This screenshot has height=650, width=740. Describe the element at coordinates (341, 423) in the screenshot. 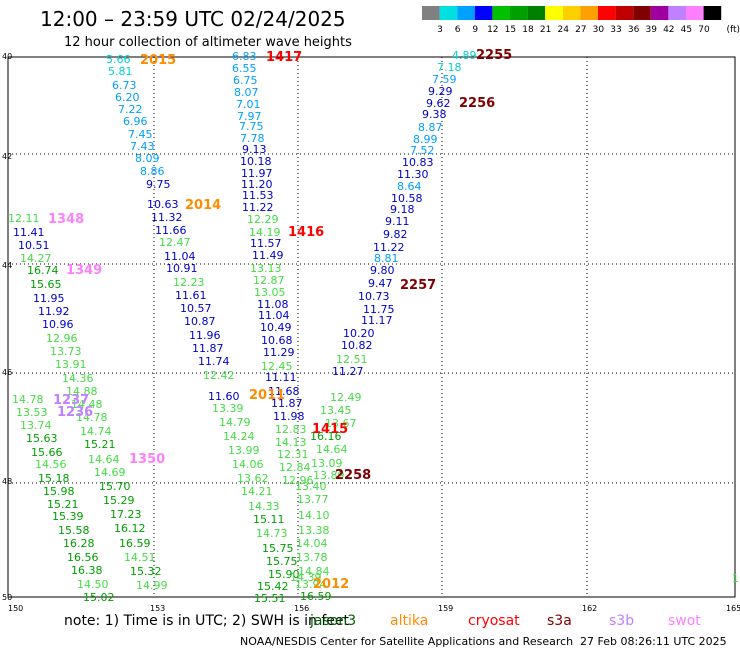

I see `wave-height-value: 13.67` at that location.